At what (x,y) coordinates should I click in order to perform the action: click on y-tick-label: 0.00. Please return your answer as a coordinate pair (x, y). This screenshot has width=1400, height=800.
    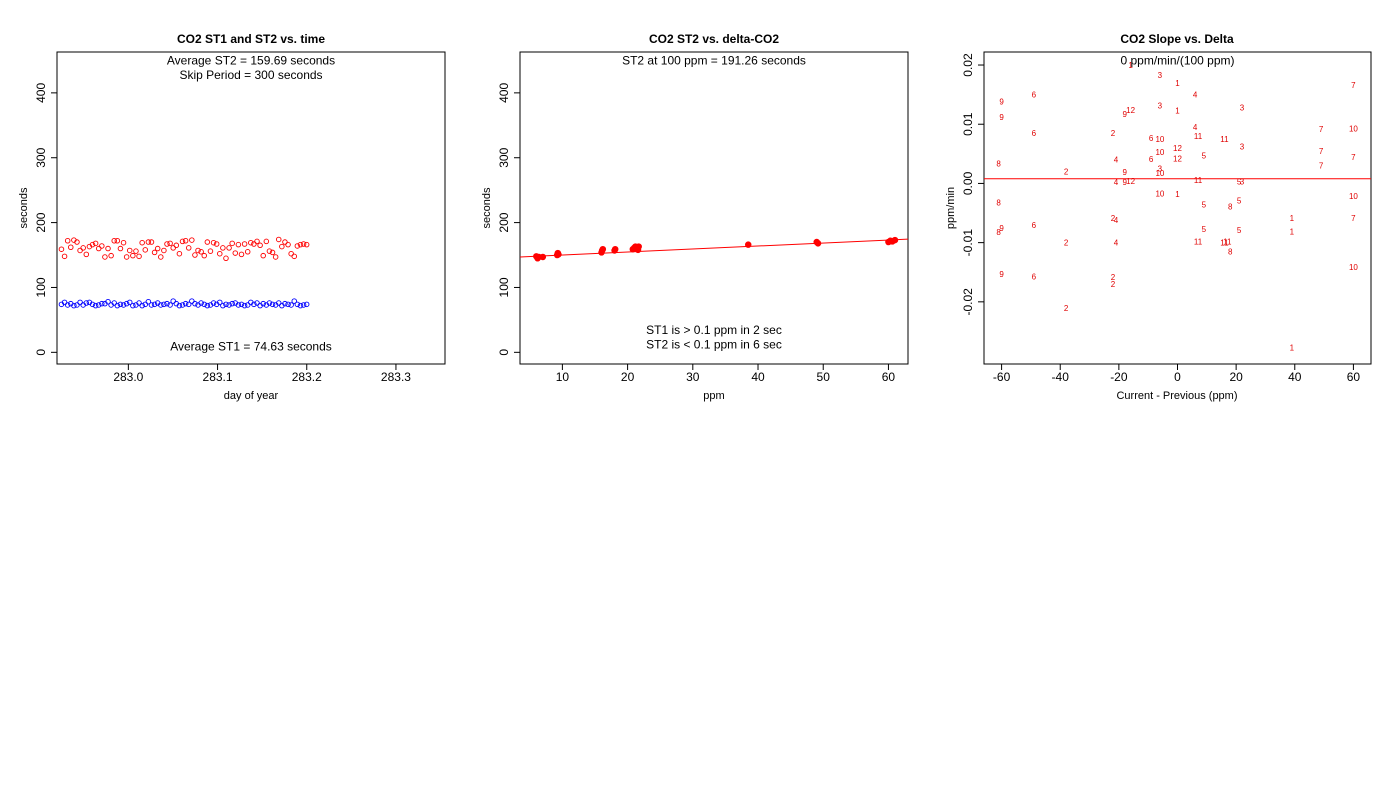
    Looking at the image, I should click on (968, 183).